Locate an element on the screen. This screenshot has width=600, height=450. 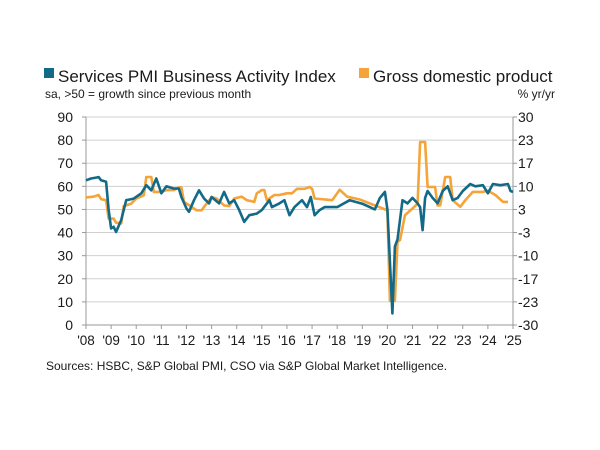
x-tick-label: '24 is located at coordinates (488, 340).